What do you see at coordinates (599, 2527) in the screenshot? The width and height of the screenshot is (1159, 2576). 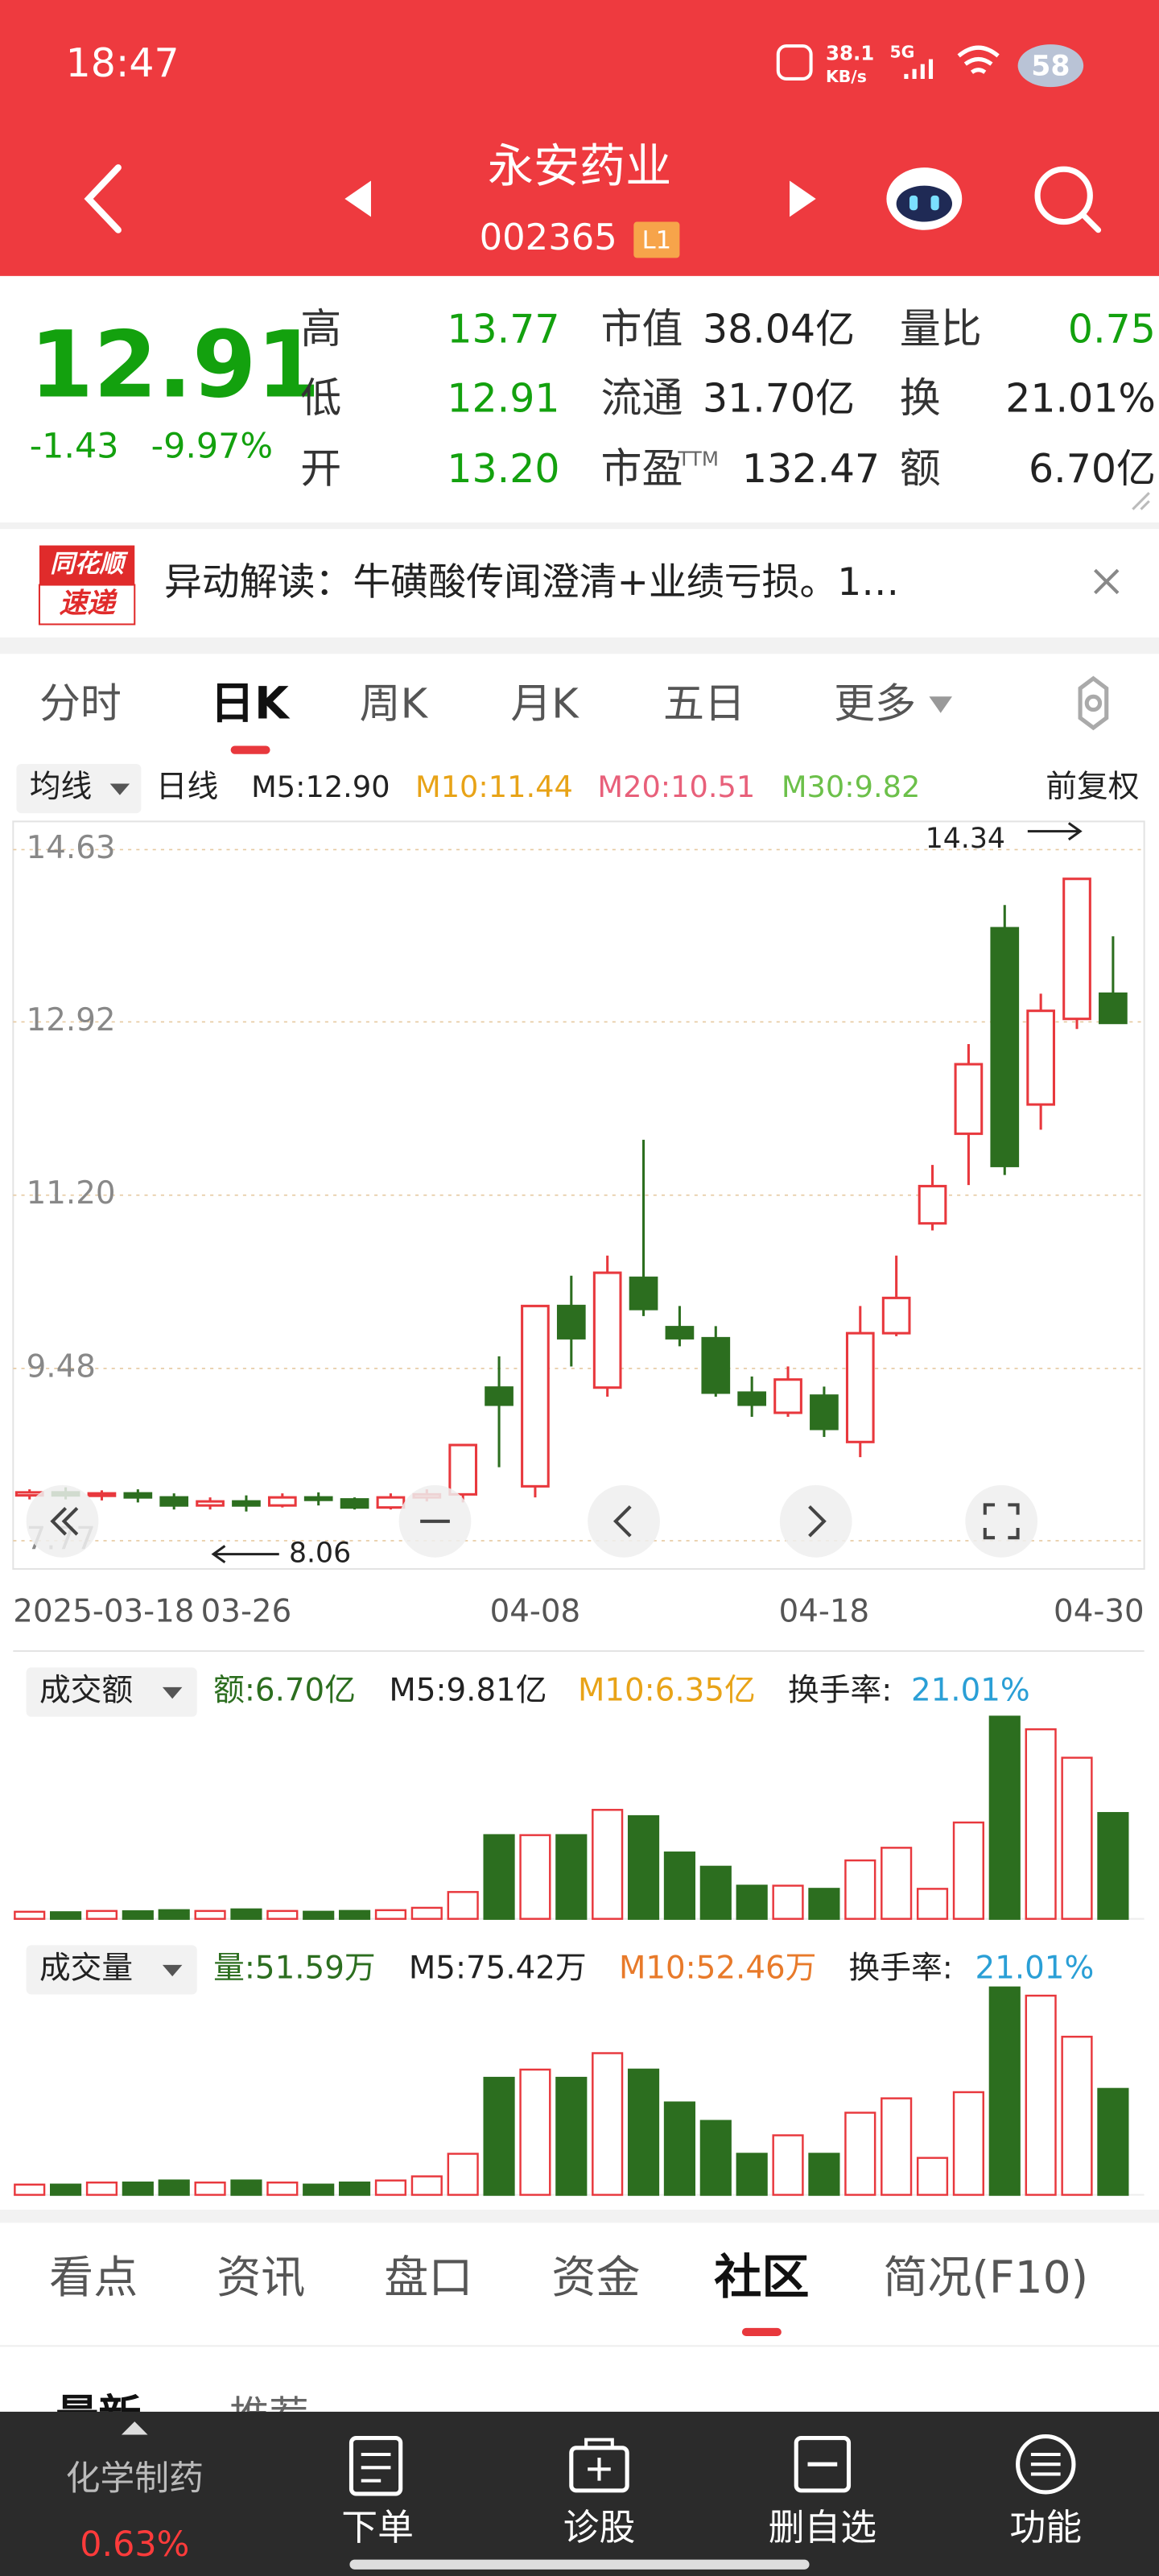 I see `nav-item: 诊股` at bounding box center [599, 2527].